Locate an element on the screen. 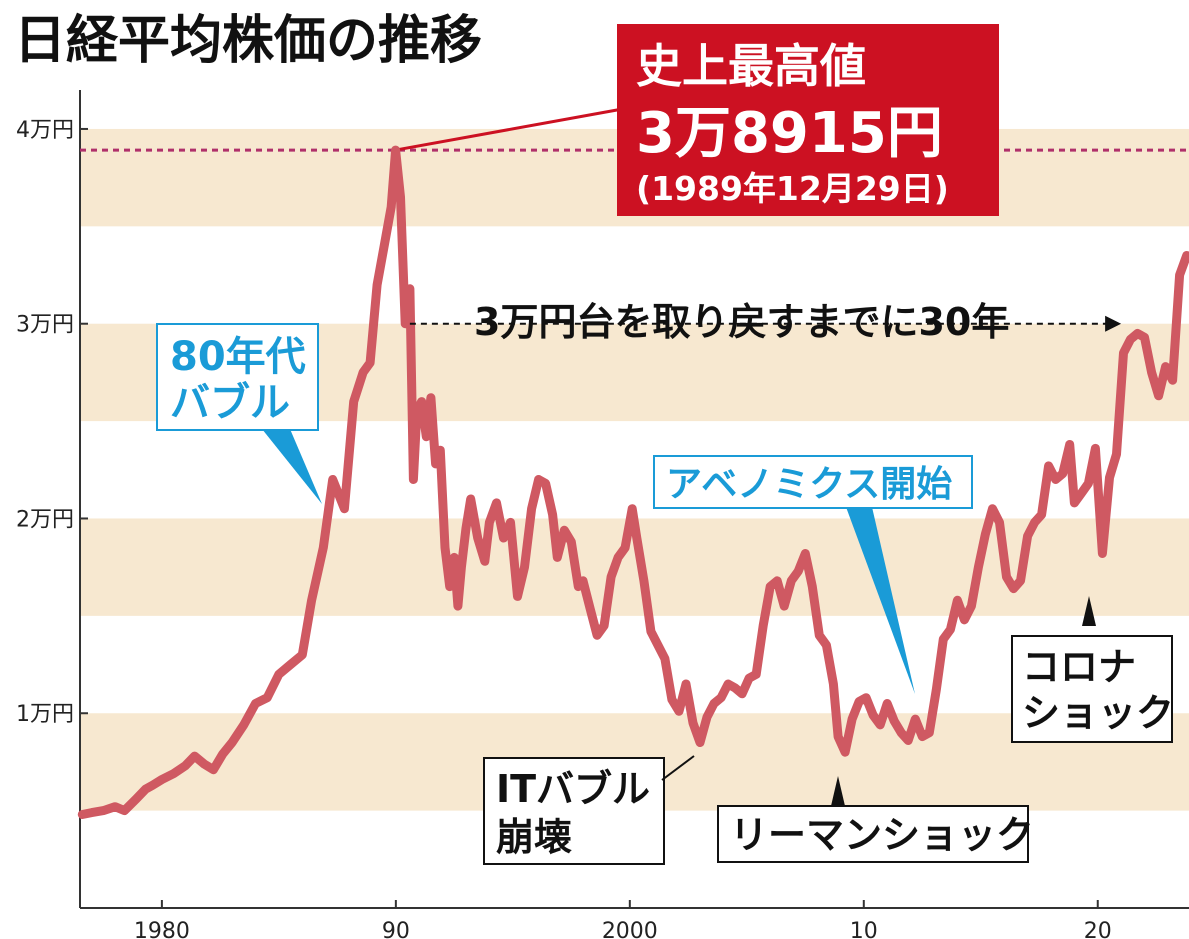 This screenshot has height=939, width=1189. lehman-callout-box is located at coordinates (873, 834).